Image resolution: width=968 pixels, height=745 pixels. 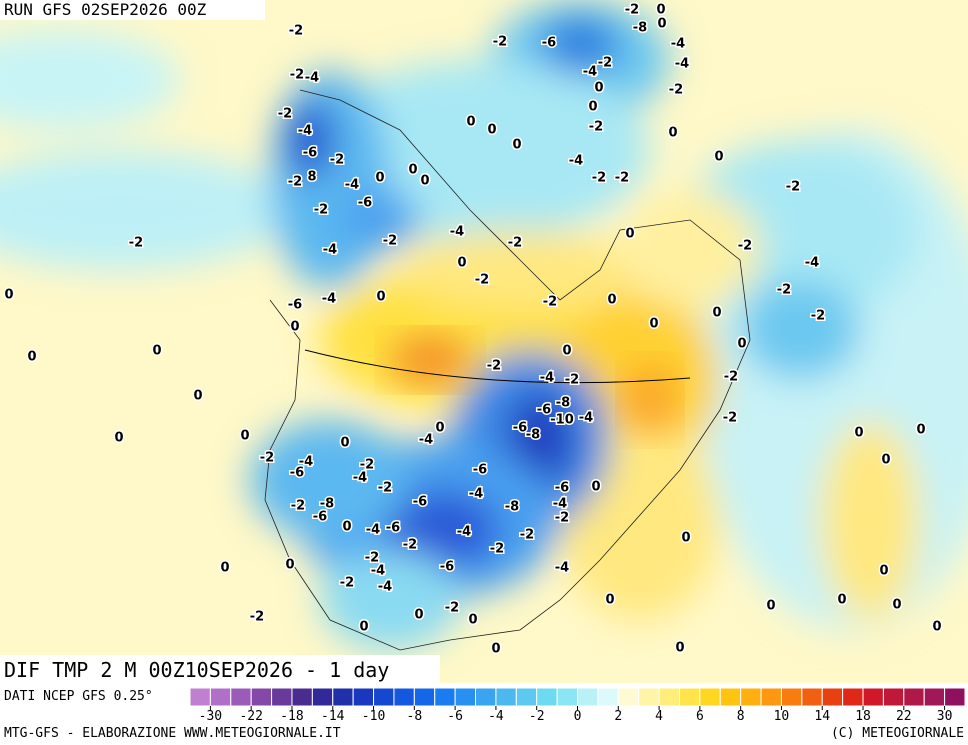 I want to click on tick-label: 22, so click(x=904, y=716).